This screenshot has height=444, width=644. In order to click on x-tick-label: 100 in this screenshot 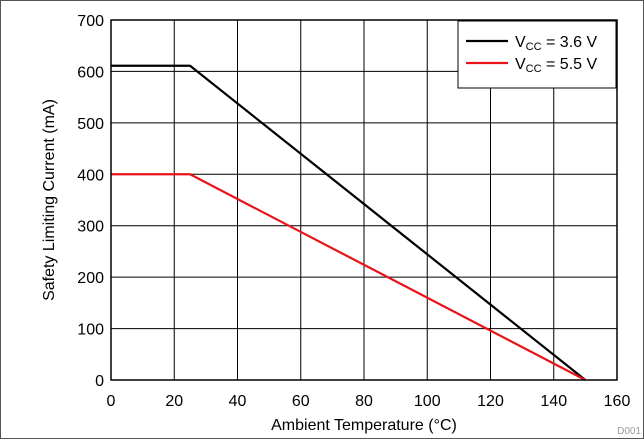, I will do `click(427, 401)`.